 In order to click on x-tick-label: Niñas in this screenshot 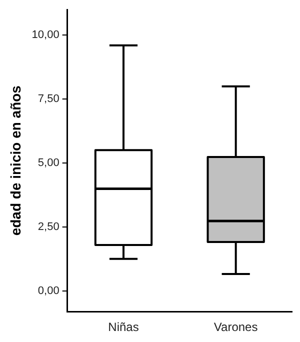, I will do `click(123, 327)`.